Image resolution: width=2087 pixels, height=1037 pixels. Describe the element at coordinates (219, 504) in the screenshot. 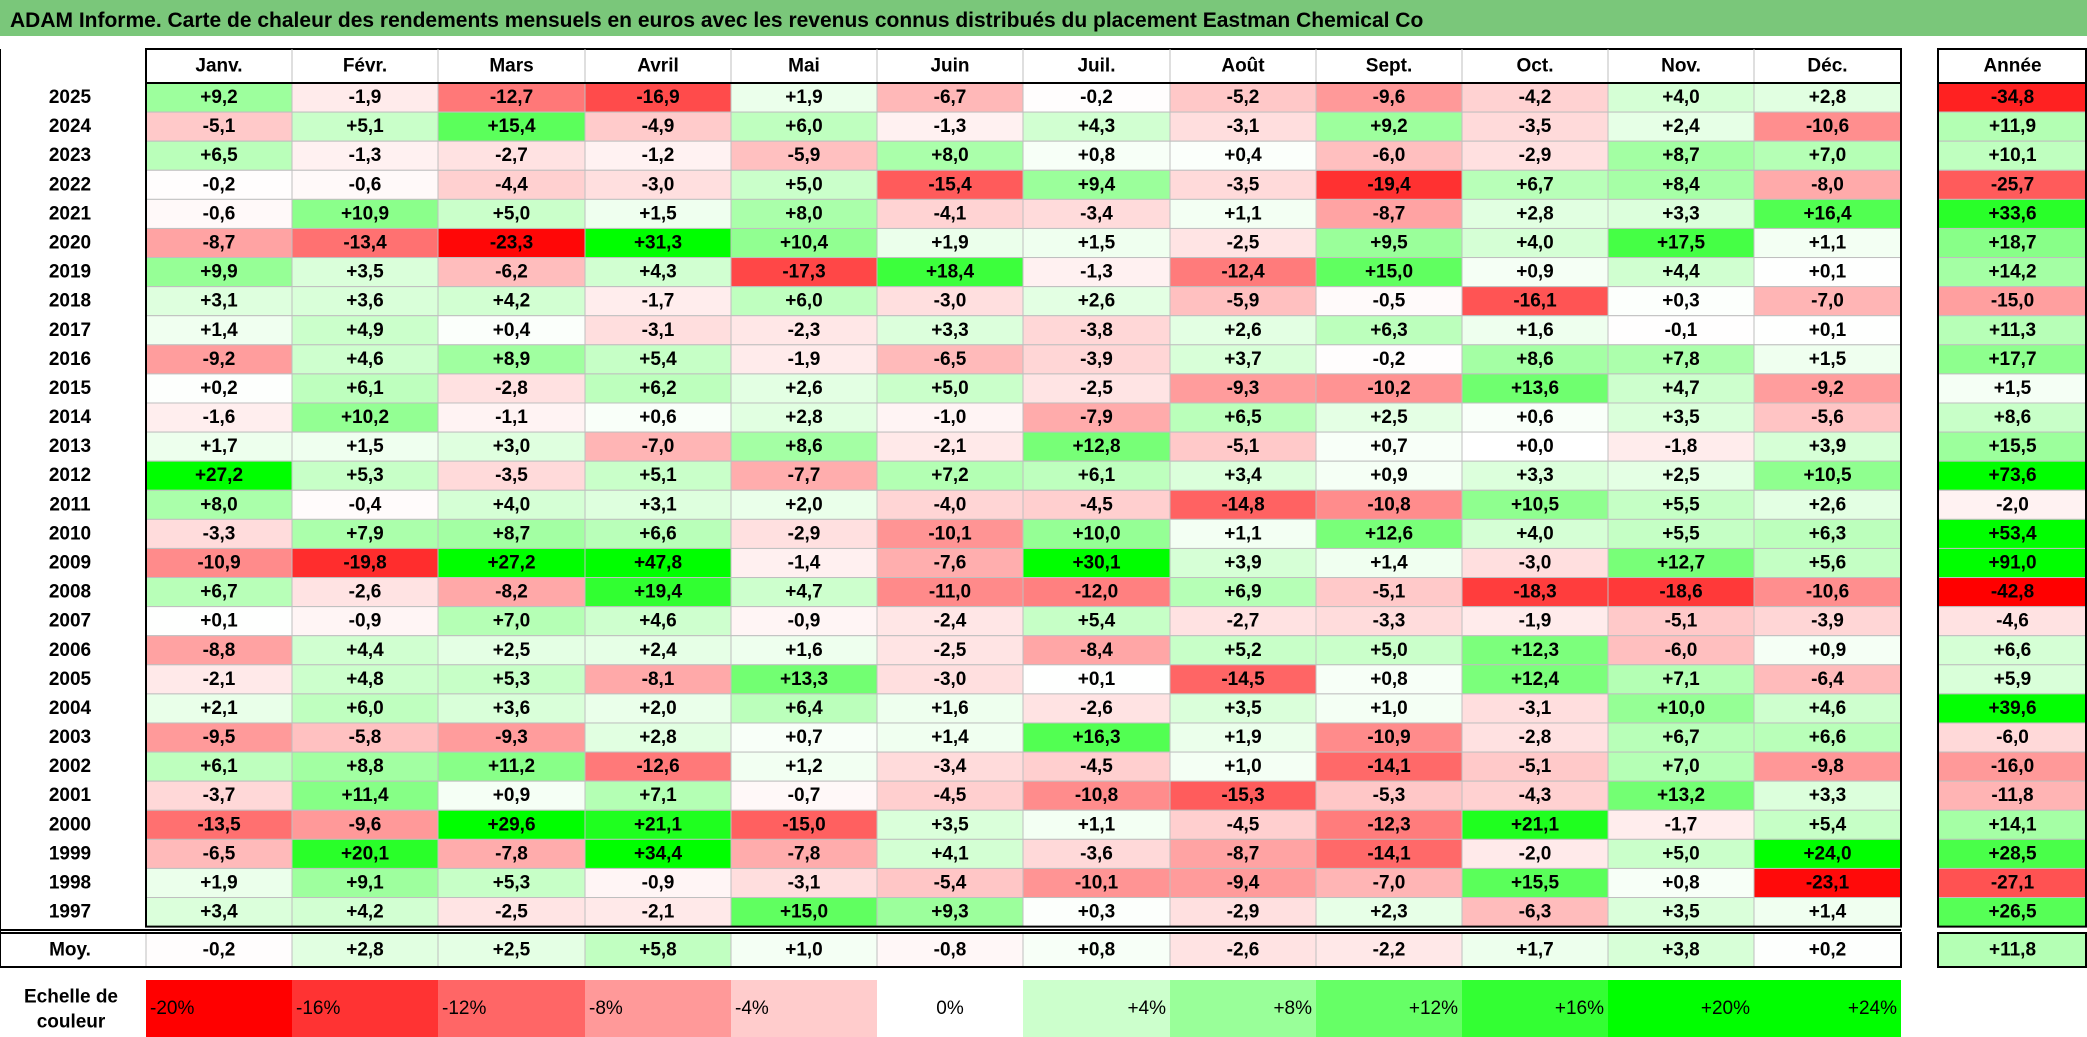

I see `cell-value: +8,0` at that location.